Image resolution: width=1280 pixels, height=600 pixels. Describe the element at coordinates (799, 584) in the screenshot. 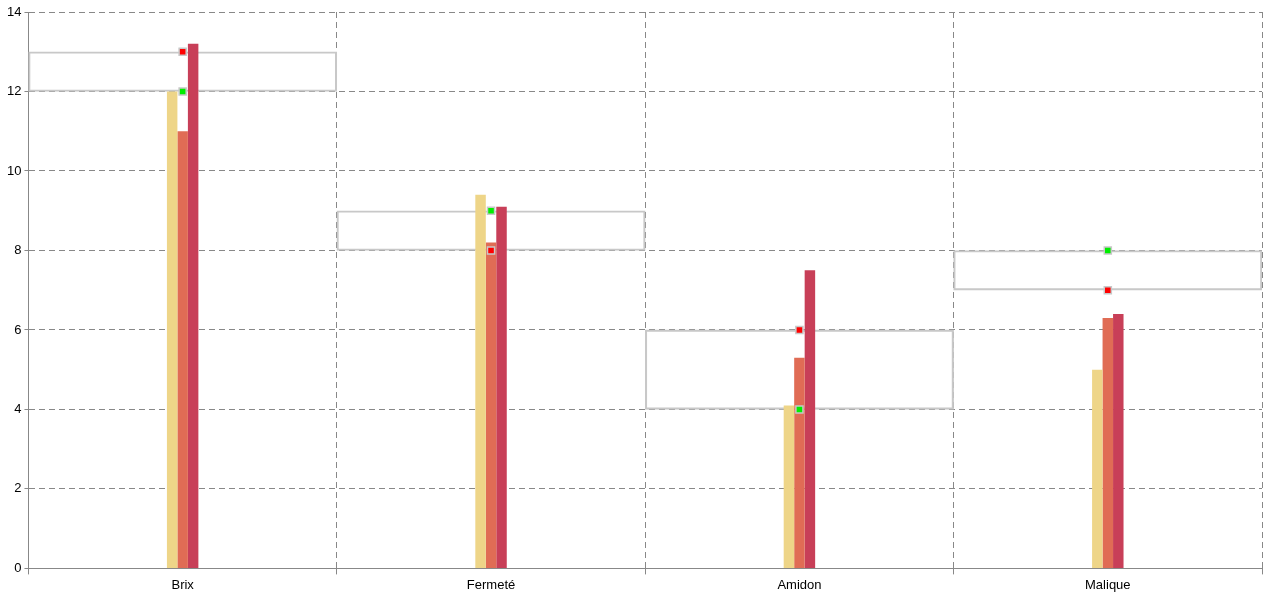

I see `x-tick-label: Amidon` at that location.